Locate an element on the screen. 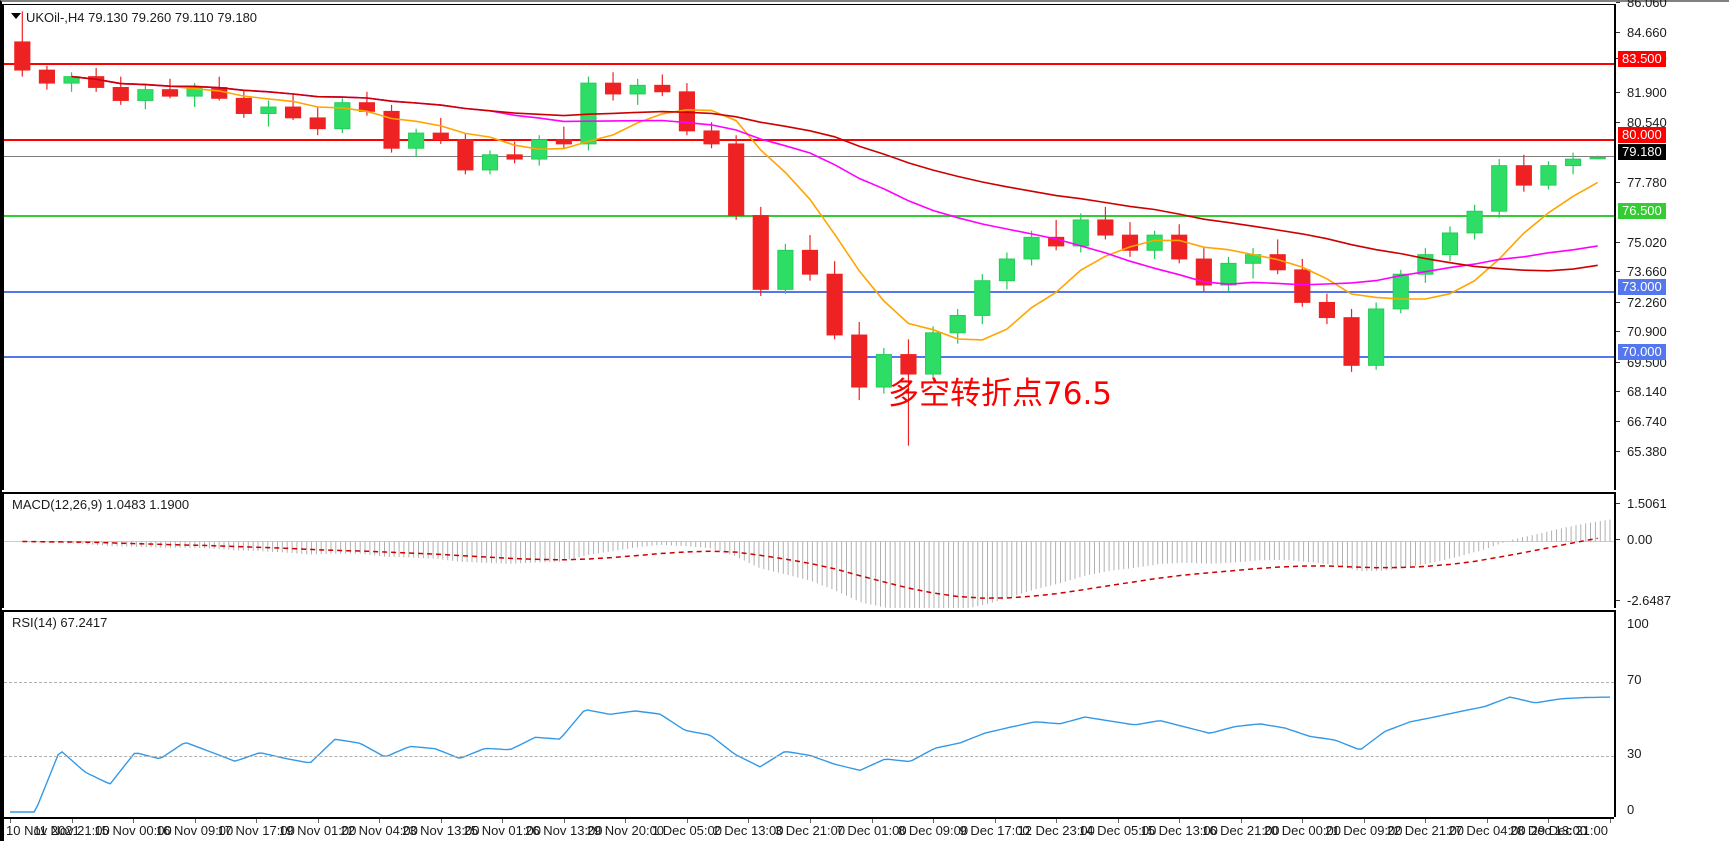 The height and width of the screenshot is (841, 1729). time-tick-label: 12 Dec 23:00 is located at coordinates (1056, 830).